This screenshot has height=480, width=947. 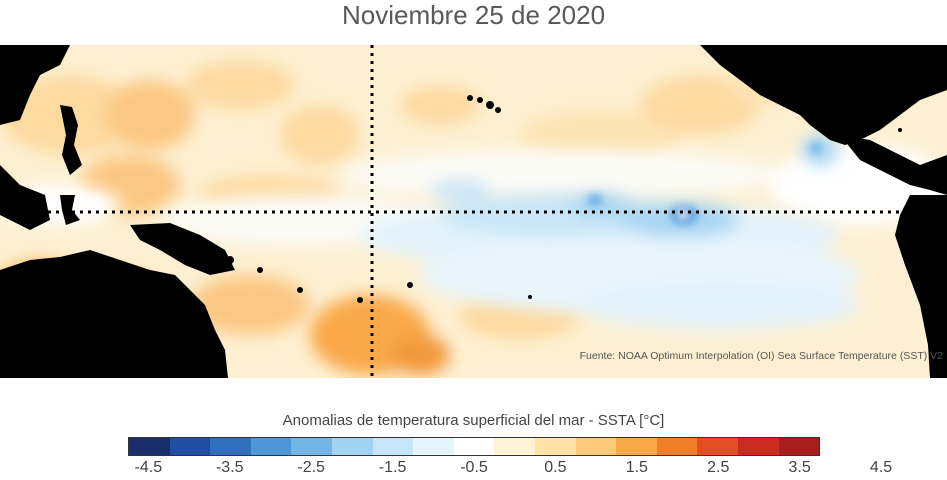 I want to click on colorbar-tick-label: 1.5, so click(x=636, y=467).